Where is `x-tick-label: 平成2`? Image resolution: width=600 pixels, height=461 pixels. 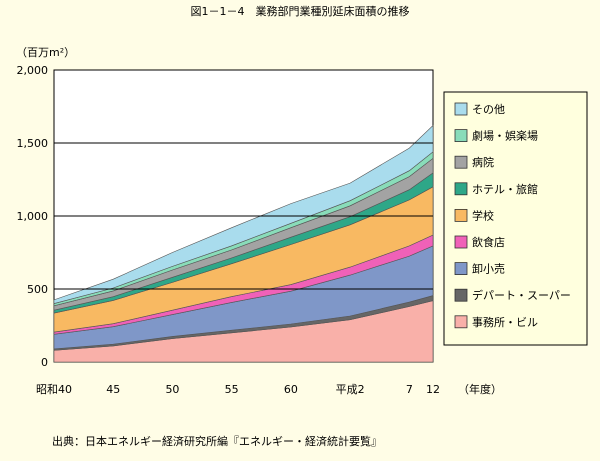
x-tick-label: 平成2 is located at coordinates (350, 389).